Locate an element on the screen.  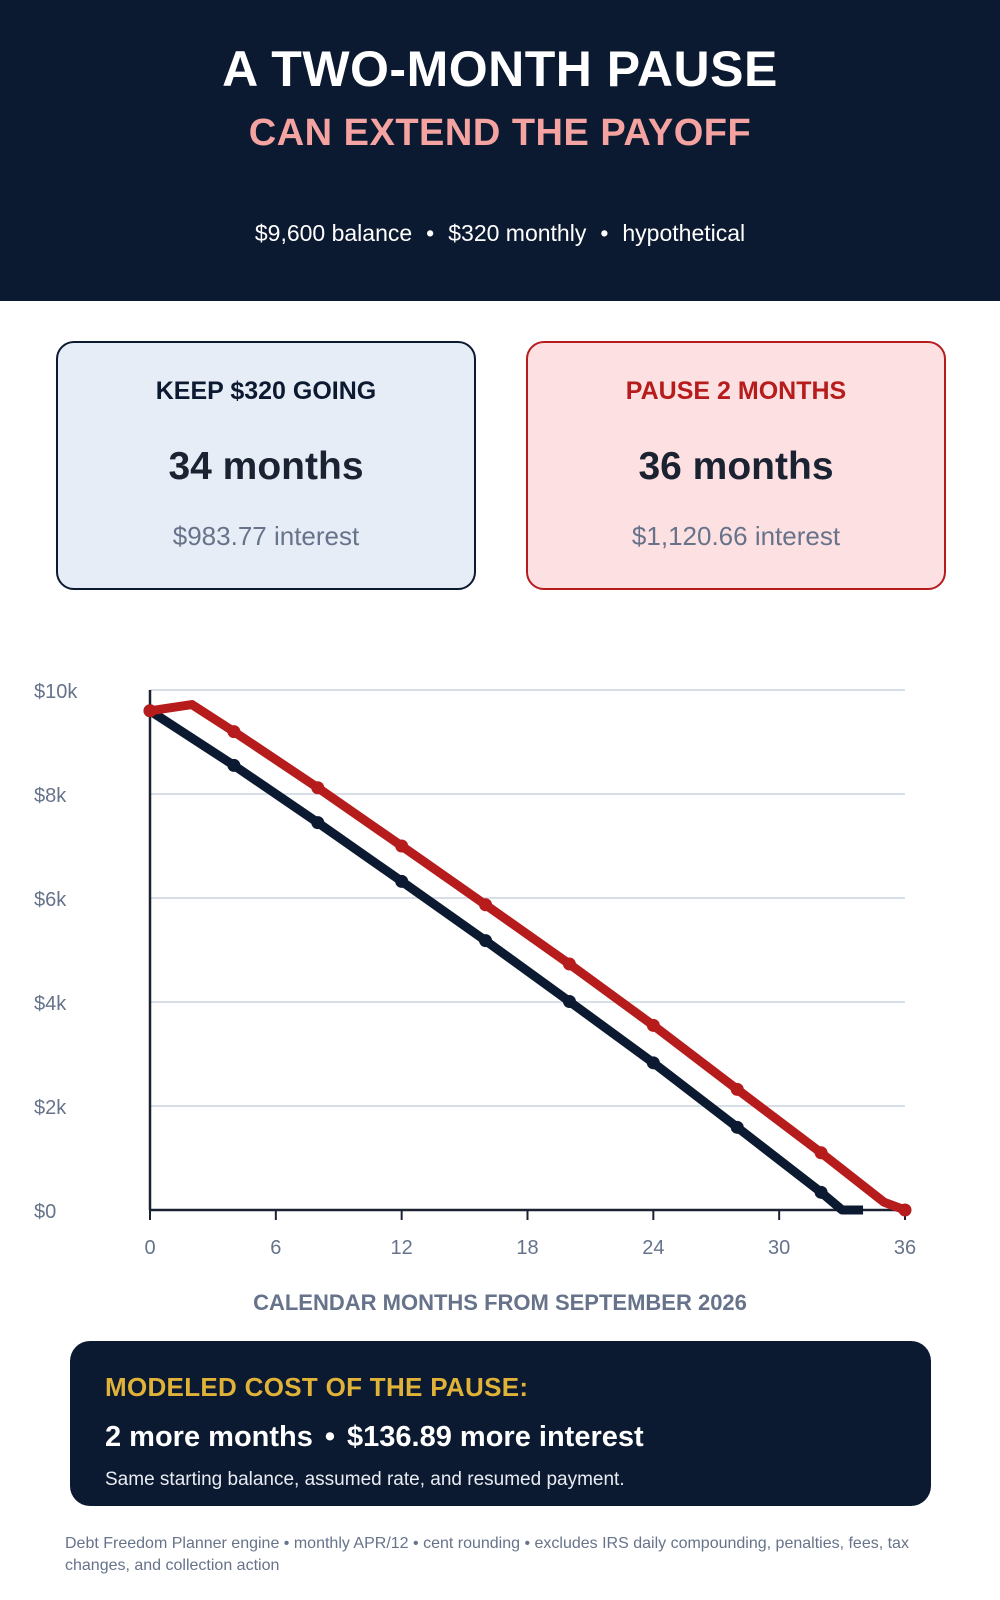
cost-label: MODELED COST OF THE PAUSE: is located at coordinates (317, 1387).